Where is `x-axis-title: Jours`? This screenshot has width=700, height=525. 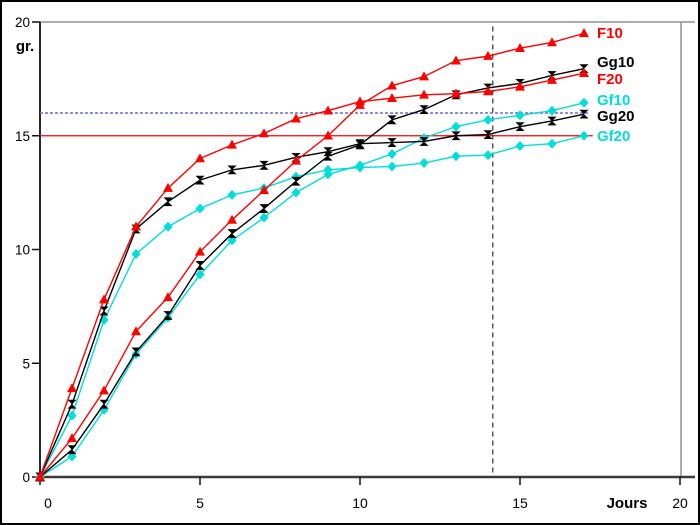 x-axis-title: Jours is located at coordinates (627, 503).